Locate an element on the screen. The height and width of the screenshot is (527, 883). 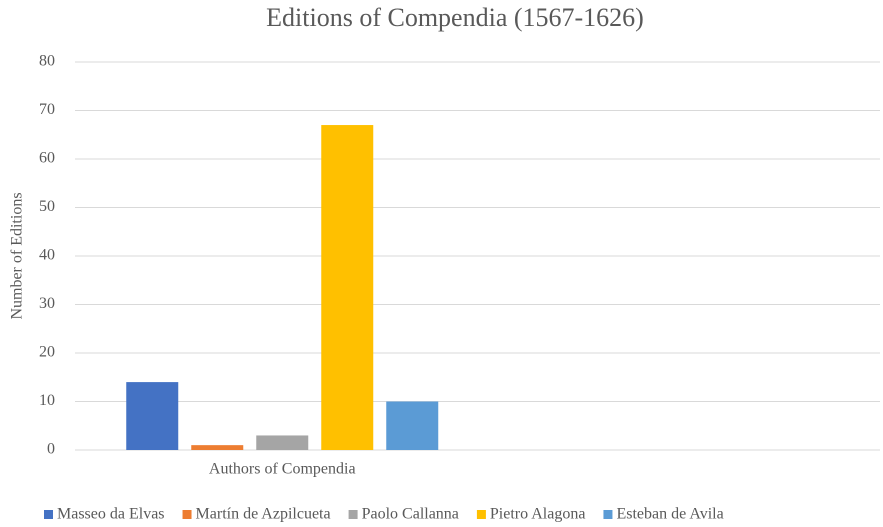
y-tick-label: 40 is located at coordinates (47, 255).